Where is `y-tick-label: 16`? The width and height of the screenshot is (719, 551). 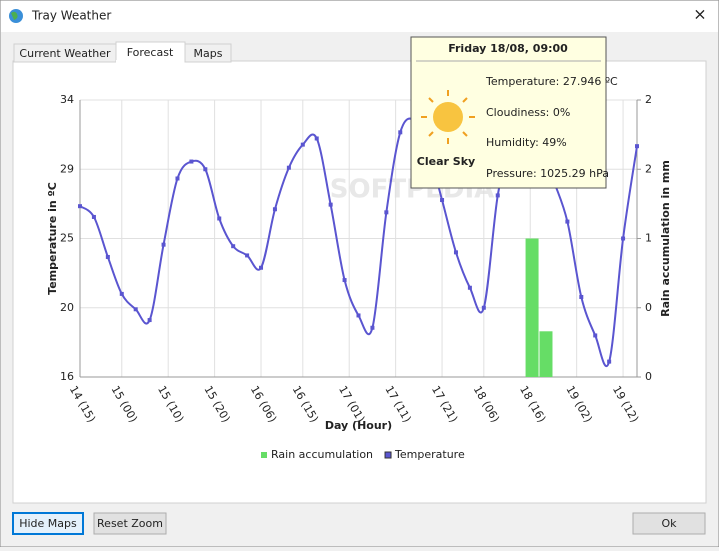
y-tick-label: 16 is located at coordinates (67, 376).